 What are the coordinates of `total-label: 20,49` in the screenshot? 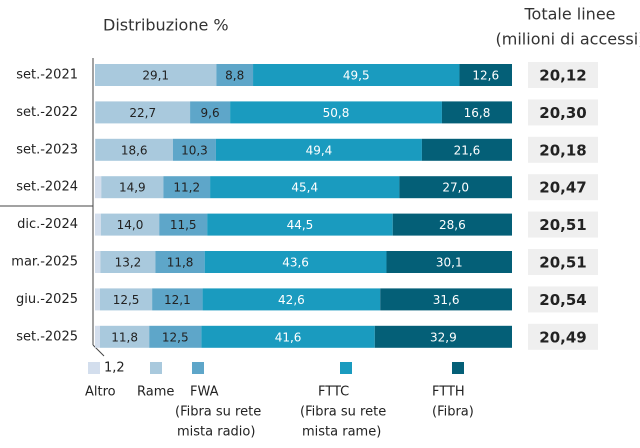 It's located at (562, 337).